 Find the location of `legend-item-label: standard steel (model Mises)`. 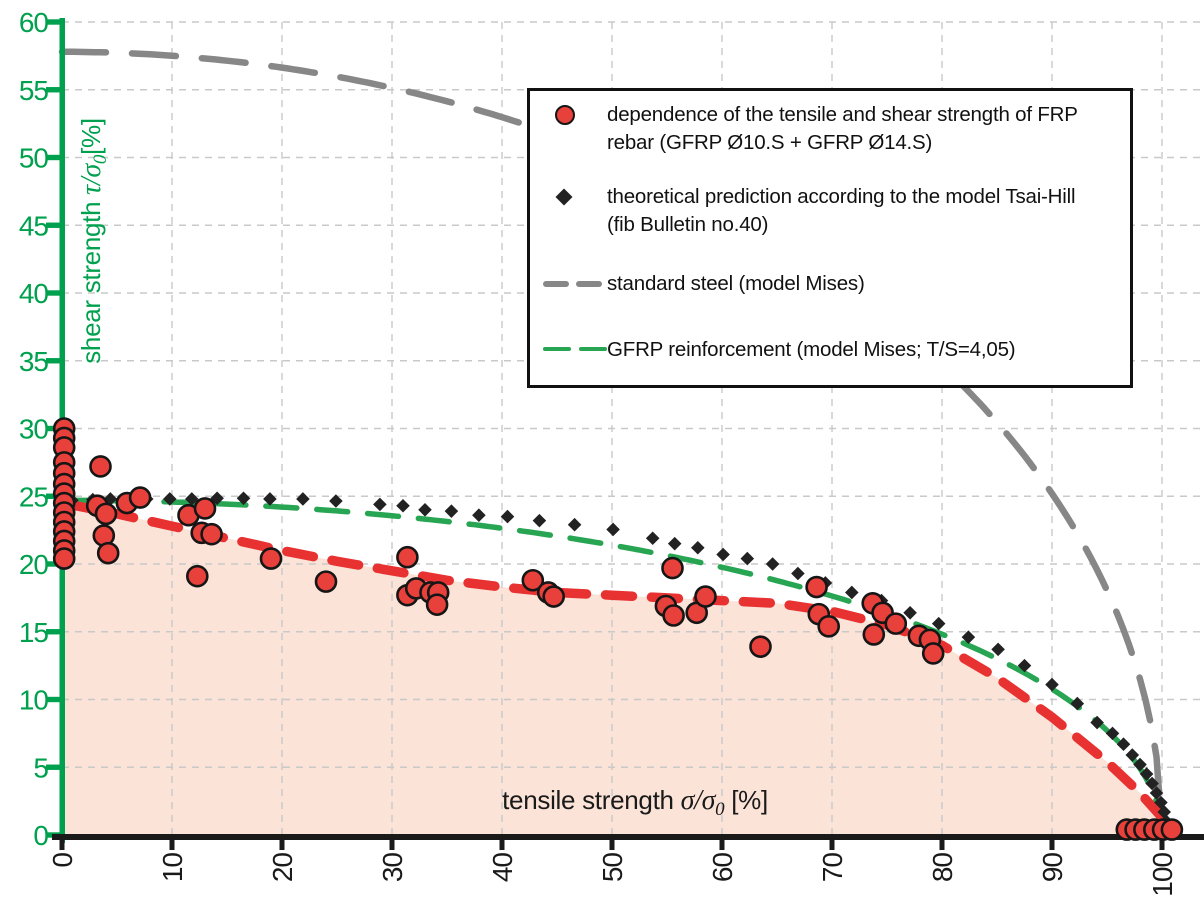

legend-item-label: standard steel (model Mises) is located at coordinates (736, 284).